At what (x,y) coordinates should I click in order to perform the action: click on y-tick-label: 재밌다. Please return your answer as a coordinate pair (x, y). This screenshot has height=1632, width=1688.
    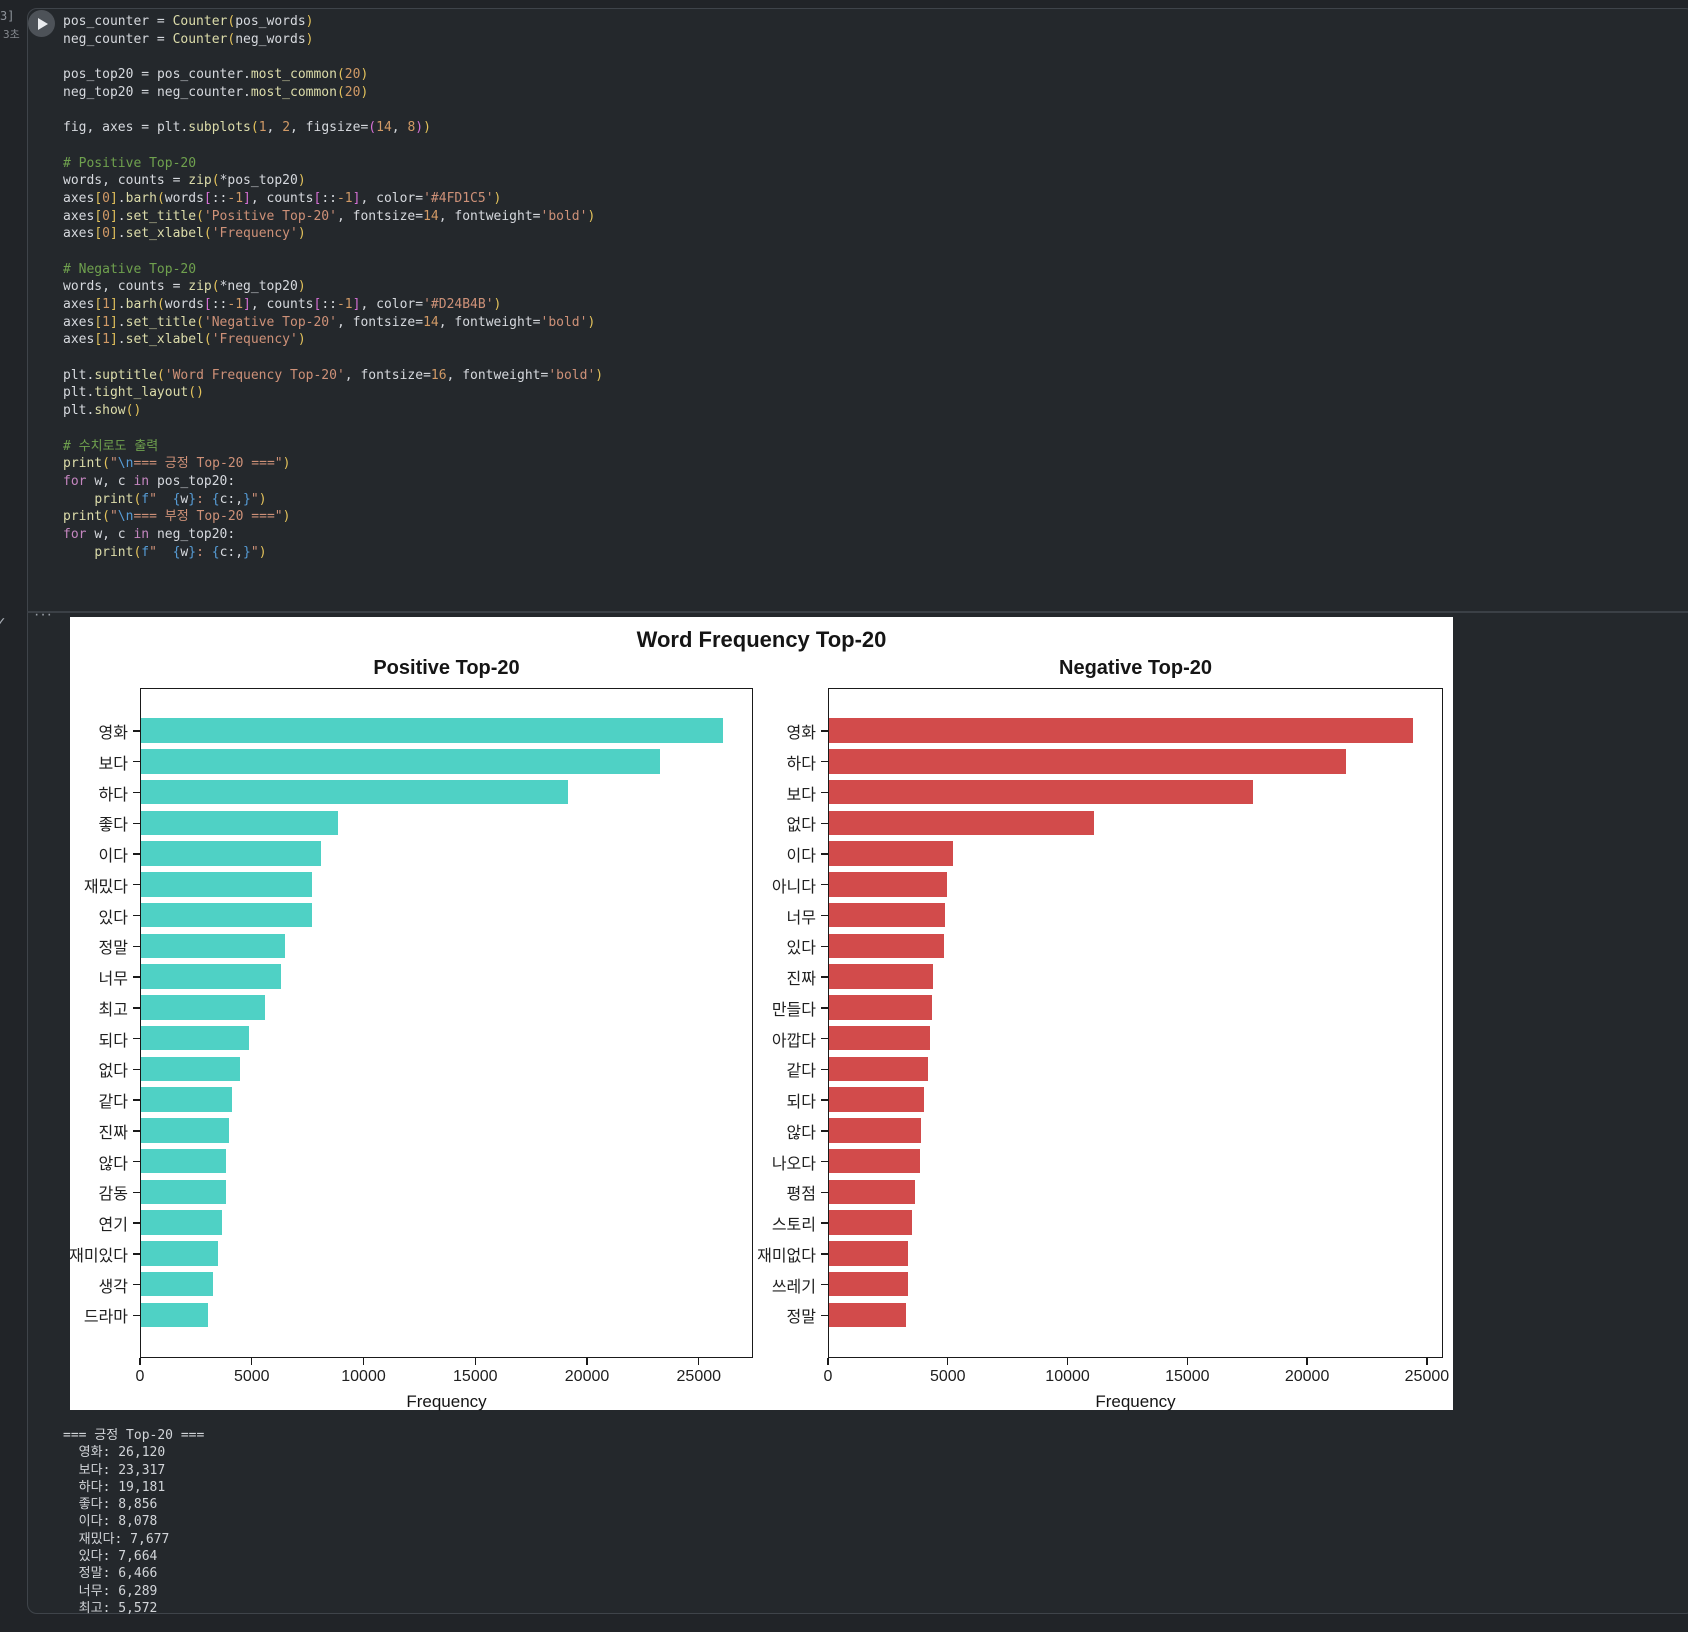
    Looking at the image, I should click on (105, 887).